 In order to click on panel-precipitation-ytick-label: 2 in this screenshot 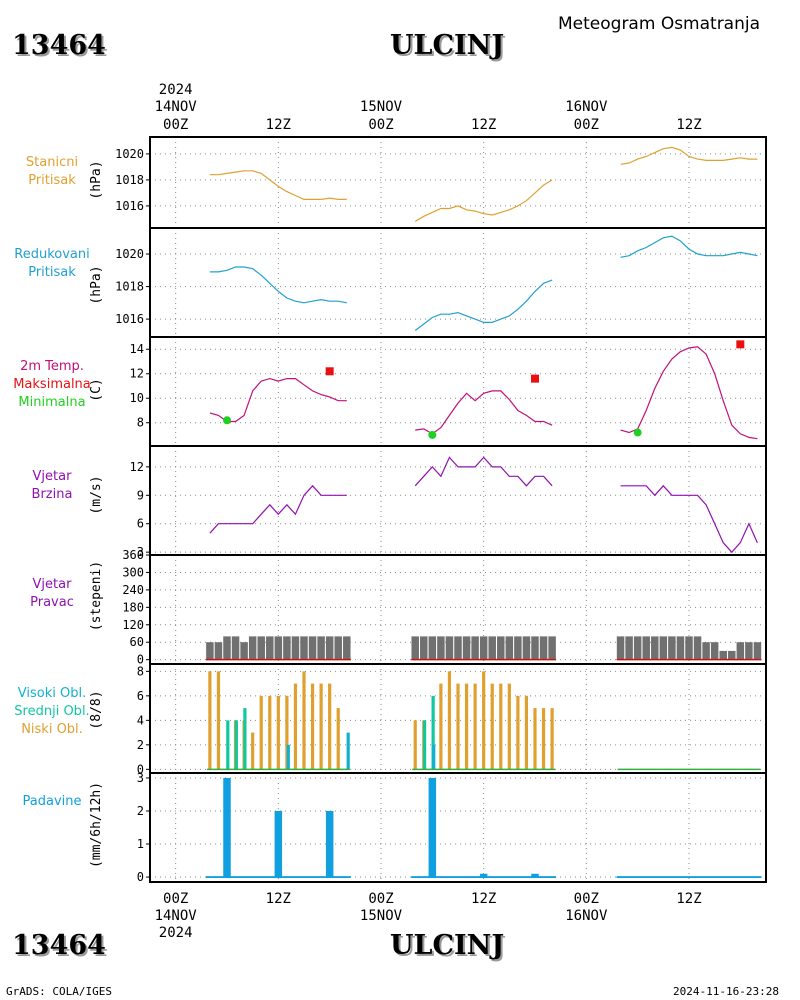, I will do `click(140, 811)`.